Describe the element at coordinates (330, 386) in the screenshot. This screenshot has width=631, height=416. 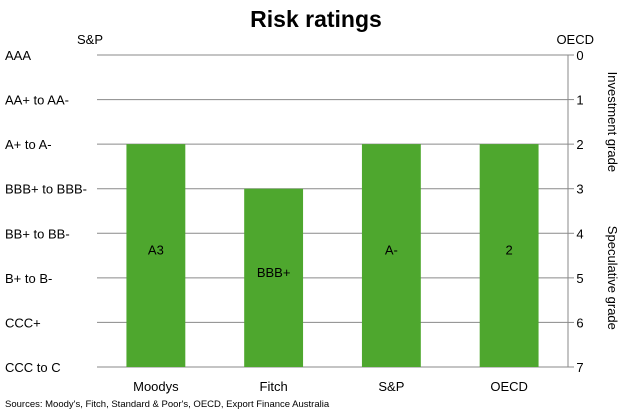
I see `category-labels: Moodys Fitch S&P OECD` at that location.